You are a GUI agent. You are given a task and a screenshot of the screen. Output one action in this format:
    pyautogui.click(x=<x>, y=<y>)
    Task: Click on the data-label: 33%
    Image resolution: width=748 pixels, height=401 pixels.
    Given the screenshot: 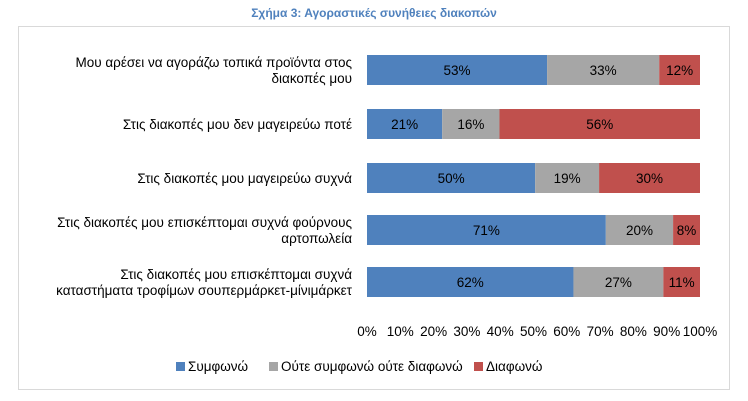 What is the action you would take?
    pyautogui.click(x=603, y=70)
    